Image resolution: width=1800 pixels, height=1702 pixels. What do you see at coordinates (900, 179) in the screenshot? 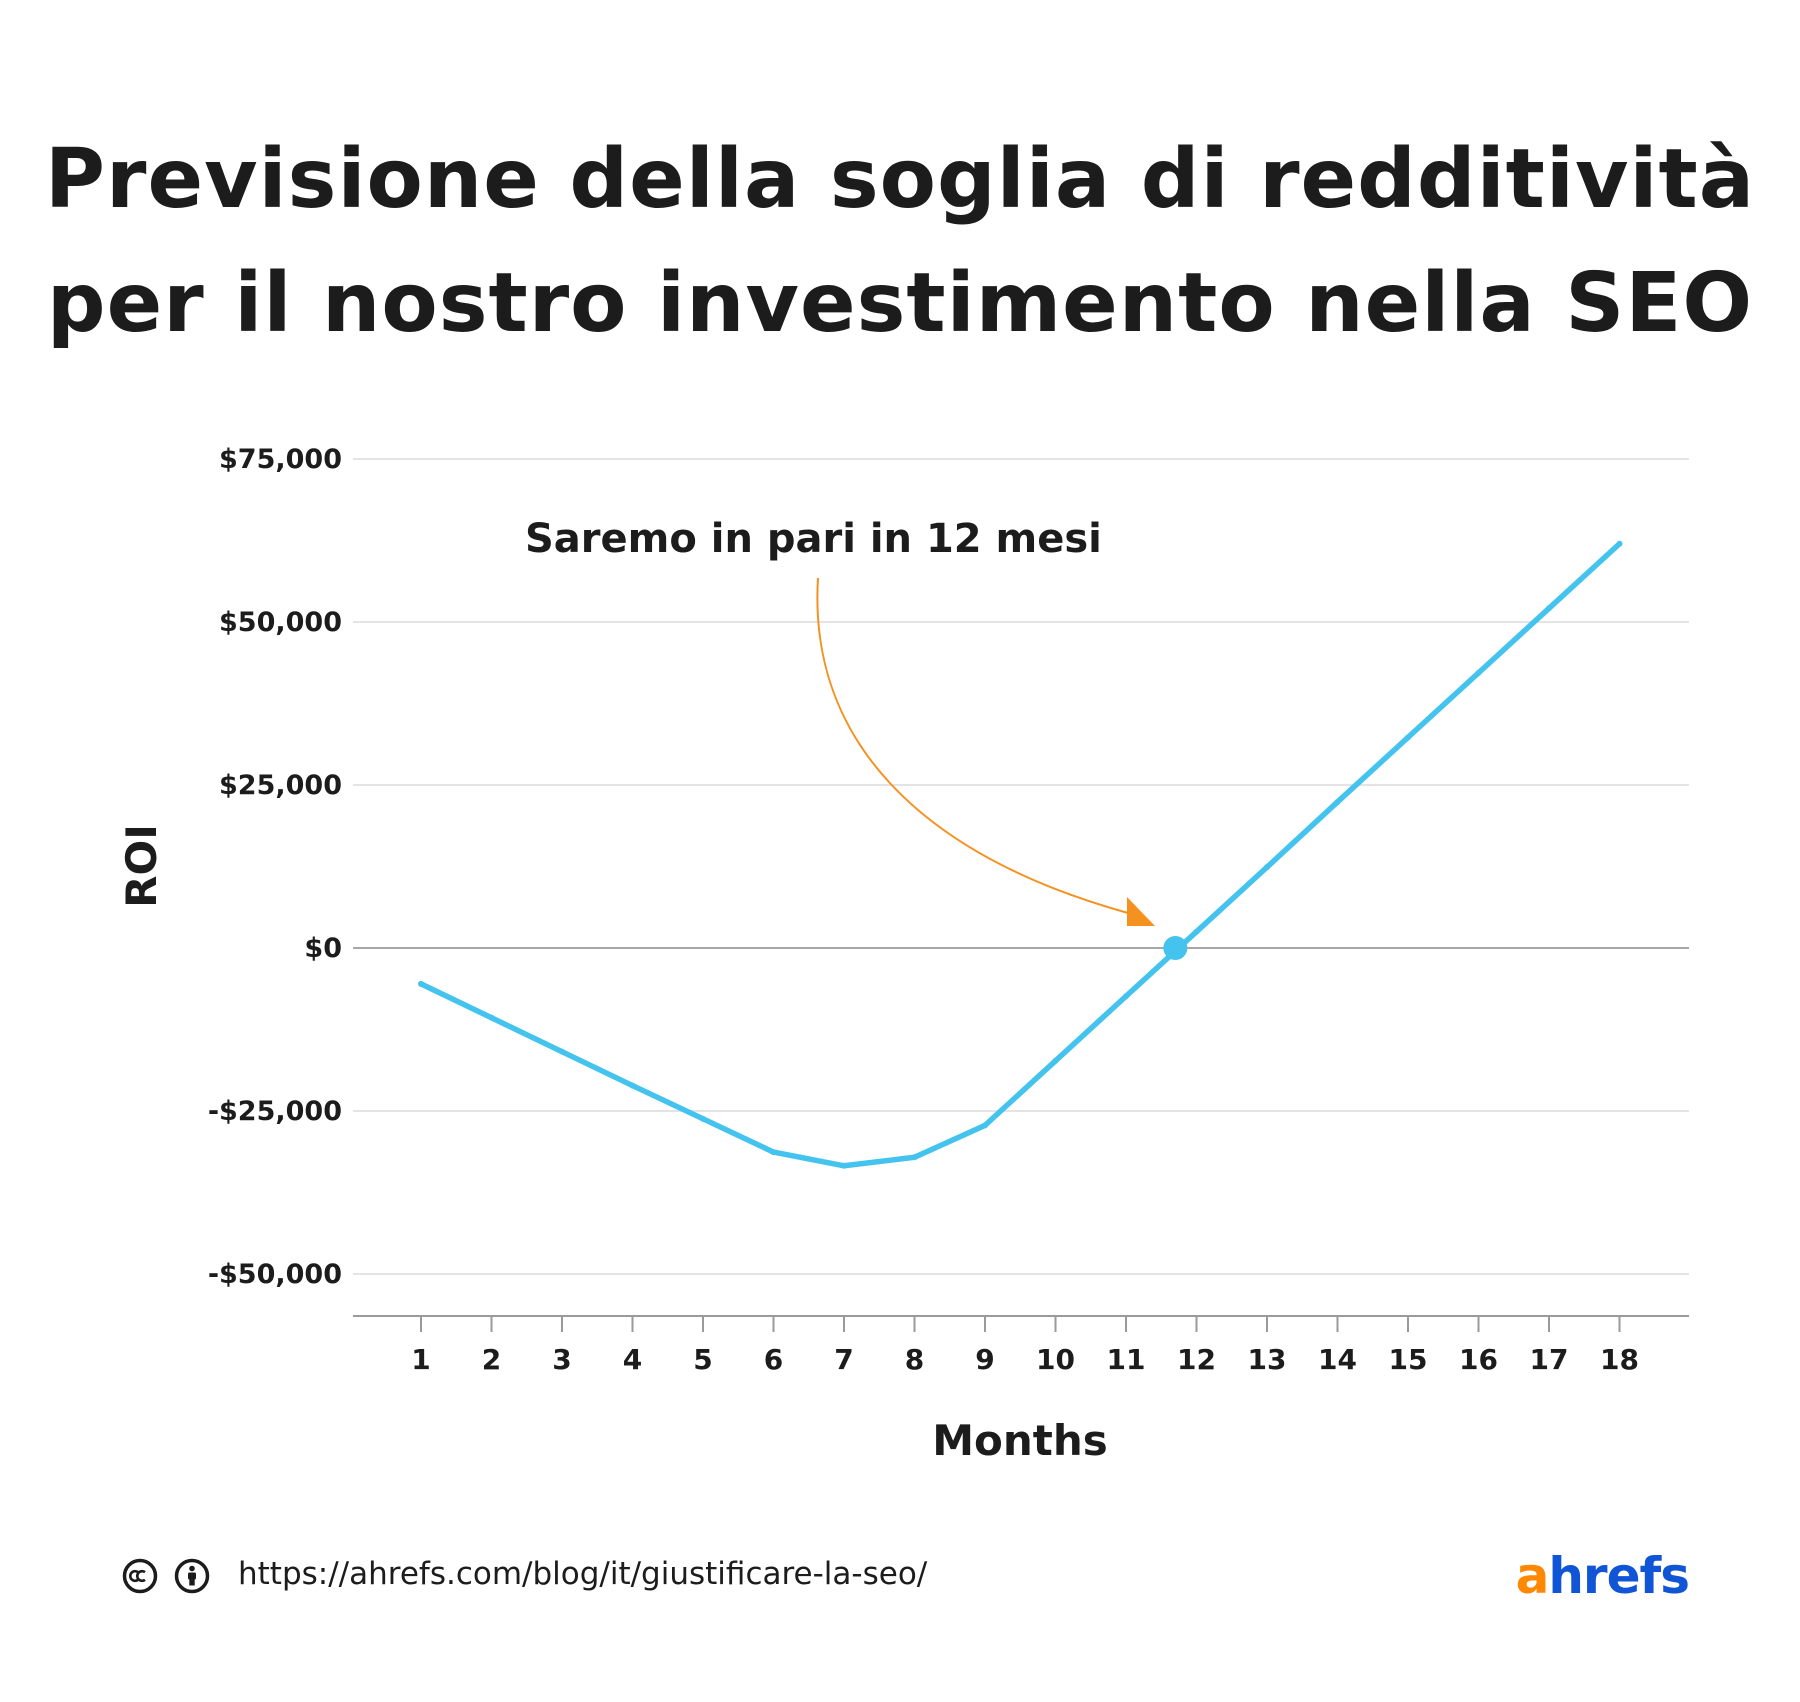
I see `chart-title-line-1: Previsione della soglia di redditività` at bounding box center [900, 179].